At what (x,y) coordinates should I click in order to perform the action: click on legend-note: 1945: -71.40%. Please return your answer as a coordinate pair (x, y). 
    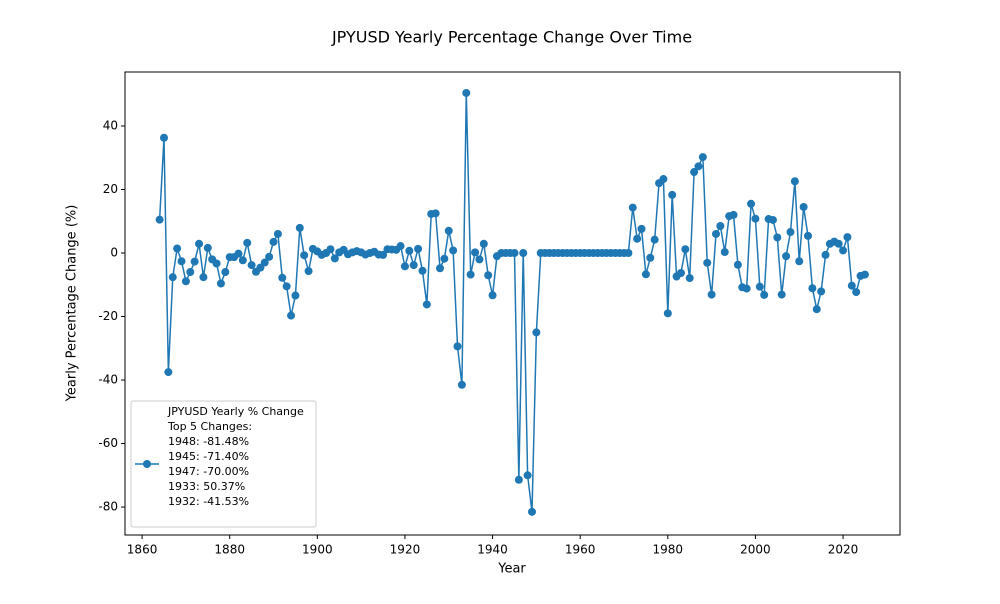
    Looking at the image, I should click on (208, 456).